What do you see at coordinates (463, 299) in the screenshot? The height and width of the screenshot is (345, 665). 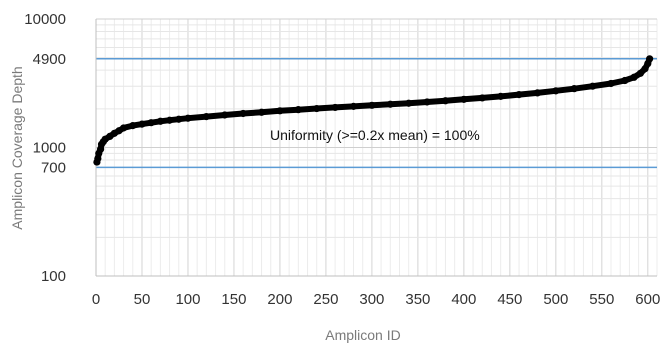 I see `x-tick-label: 400` at bounding box center [463, 299].